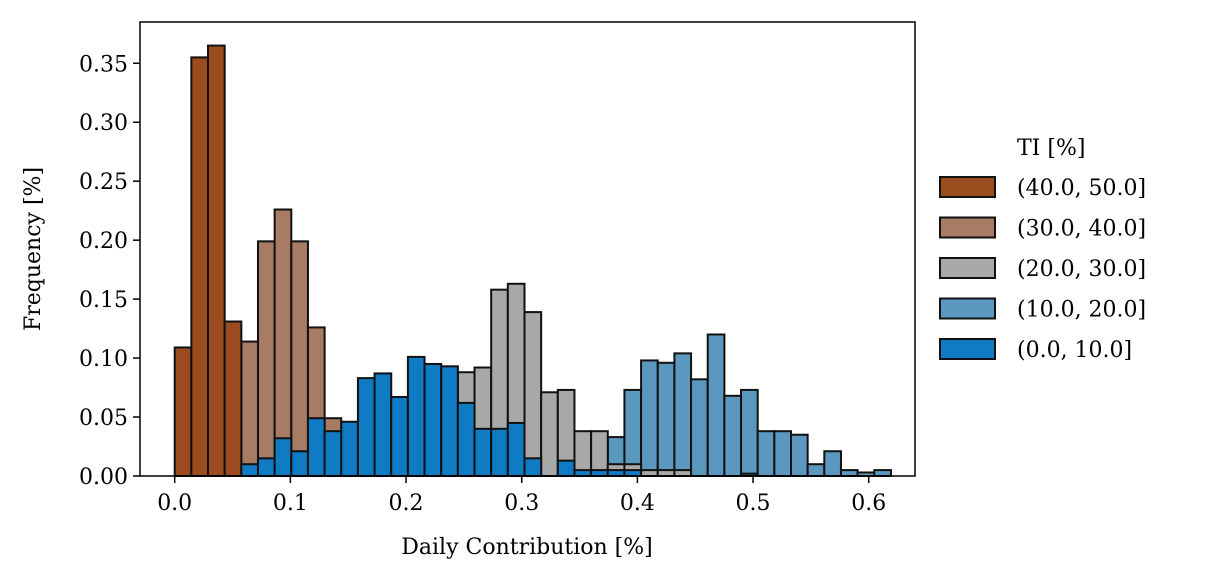  What do you see at coordinates (1081, 229) in the screenshot?
I see `legend-label: (30.0, 40.0]` at bounding box center [1081, 229].